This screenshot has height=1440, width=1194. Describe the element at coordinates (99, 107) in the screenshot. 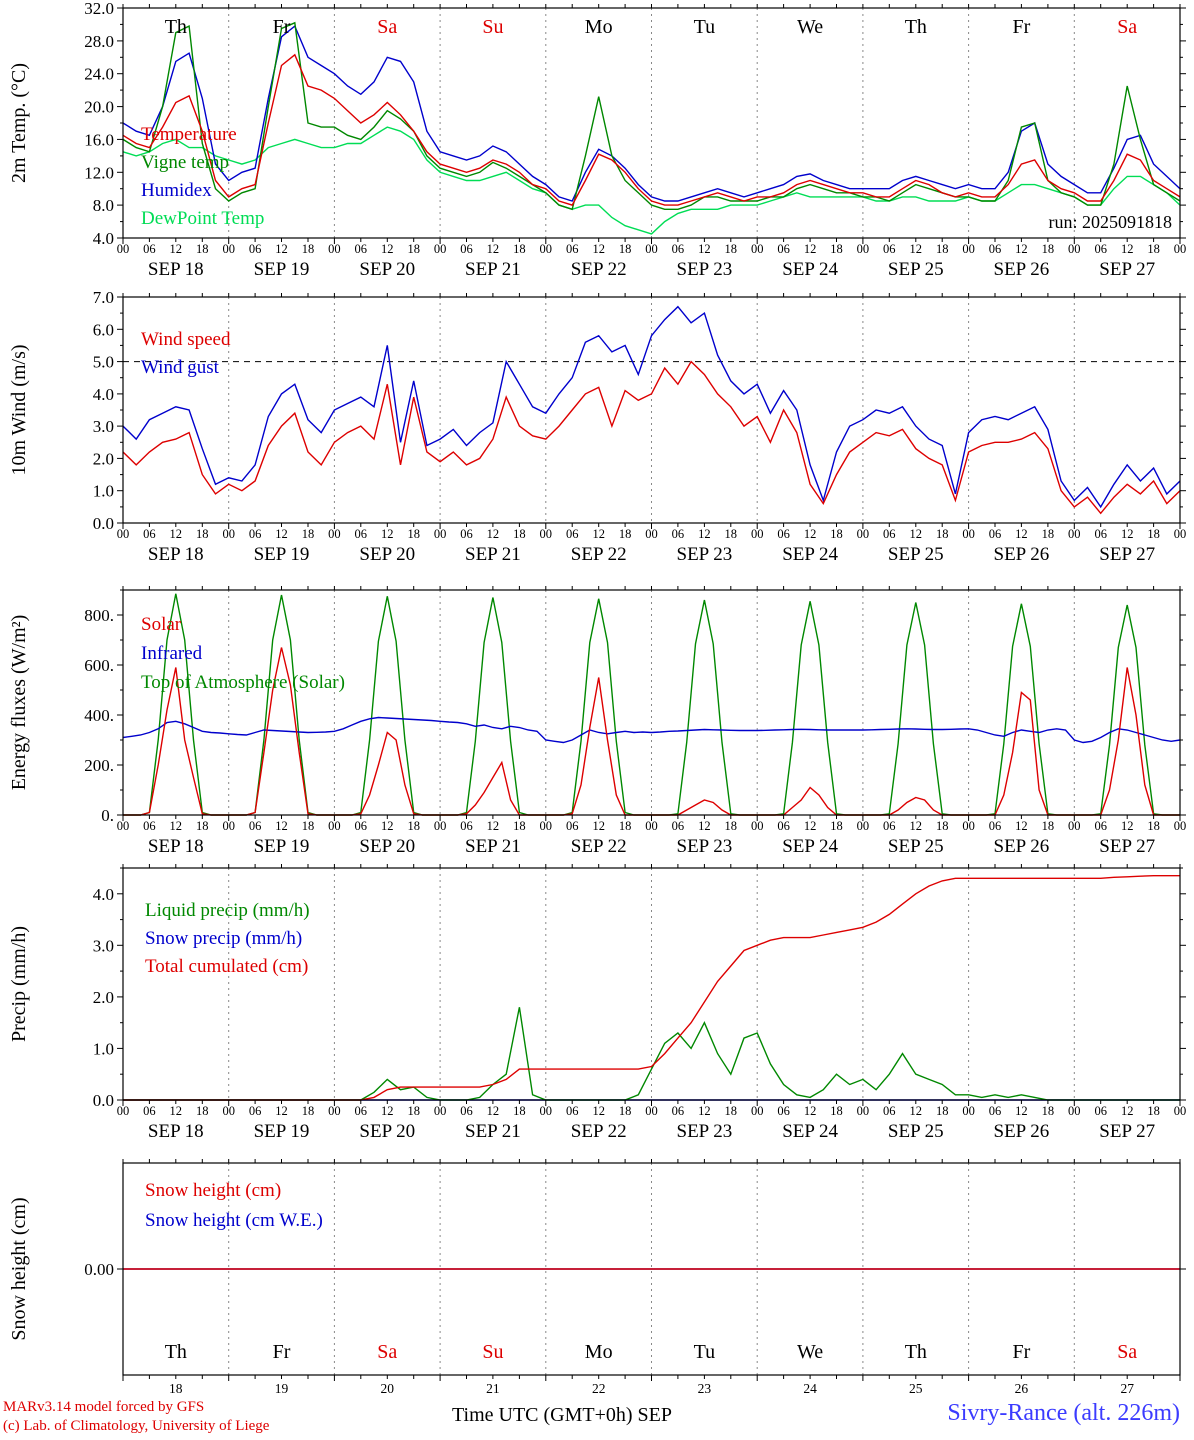

I see `y-tick-label: 20.0` at that location.